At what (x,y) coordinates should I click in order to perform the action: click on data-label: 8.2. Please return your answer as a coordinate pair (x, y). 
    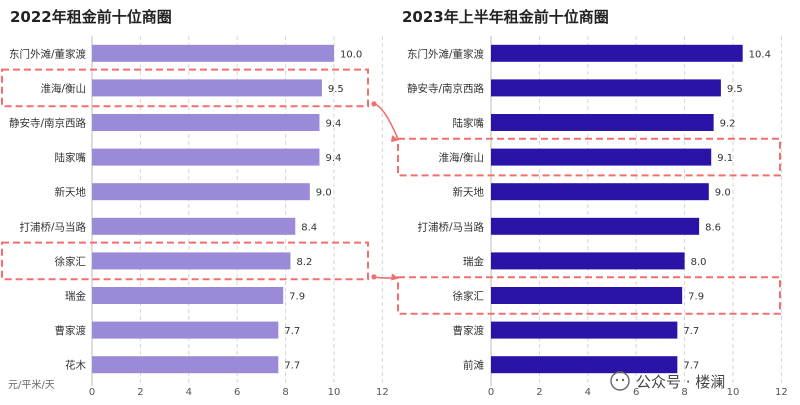
    Looking at the image, I should click on (304, 262).